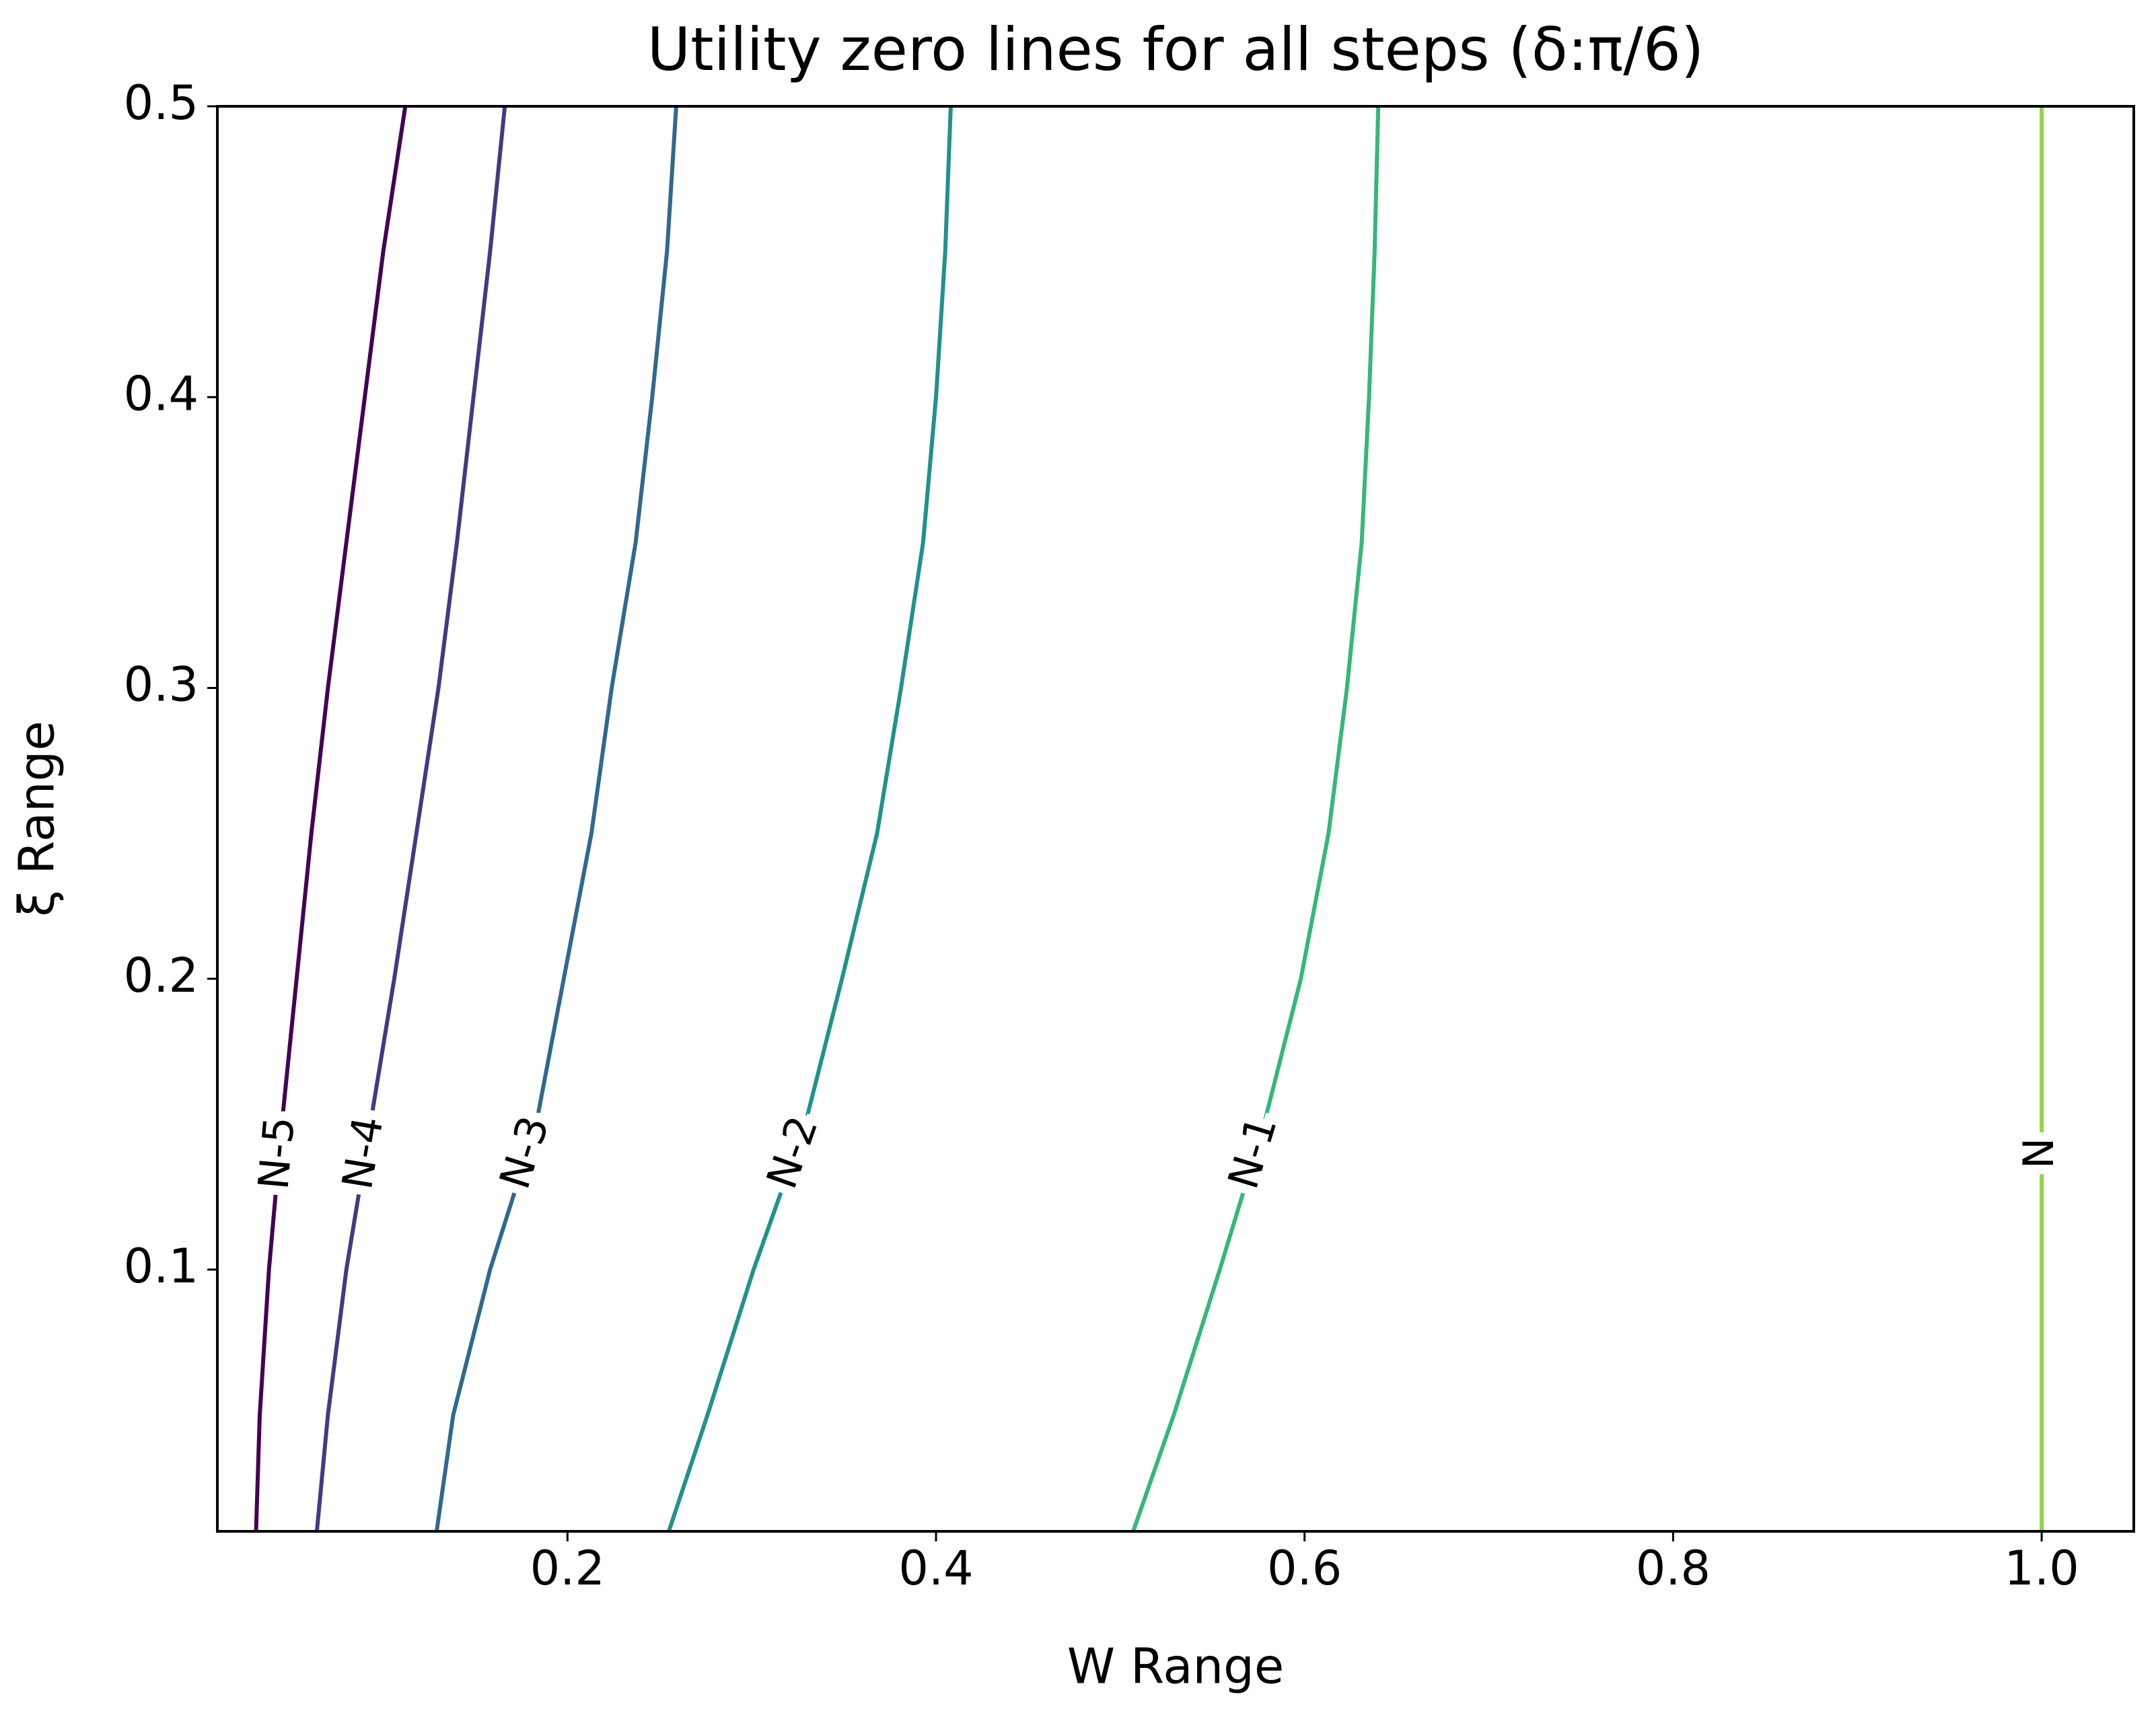 The width and height of the screenshot is (2156, 1713). What do you see at coordinates (362, 1153) in the screenshot?
I see `contour-label: N-4` at bounding box center [362, 1153].